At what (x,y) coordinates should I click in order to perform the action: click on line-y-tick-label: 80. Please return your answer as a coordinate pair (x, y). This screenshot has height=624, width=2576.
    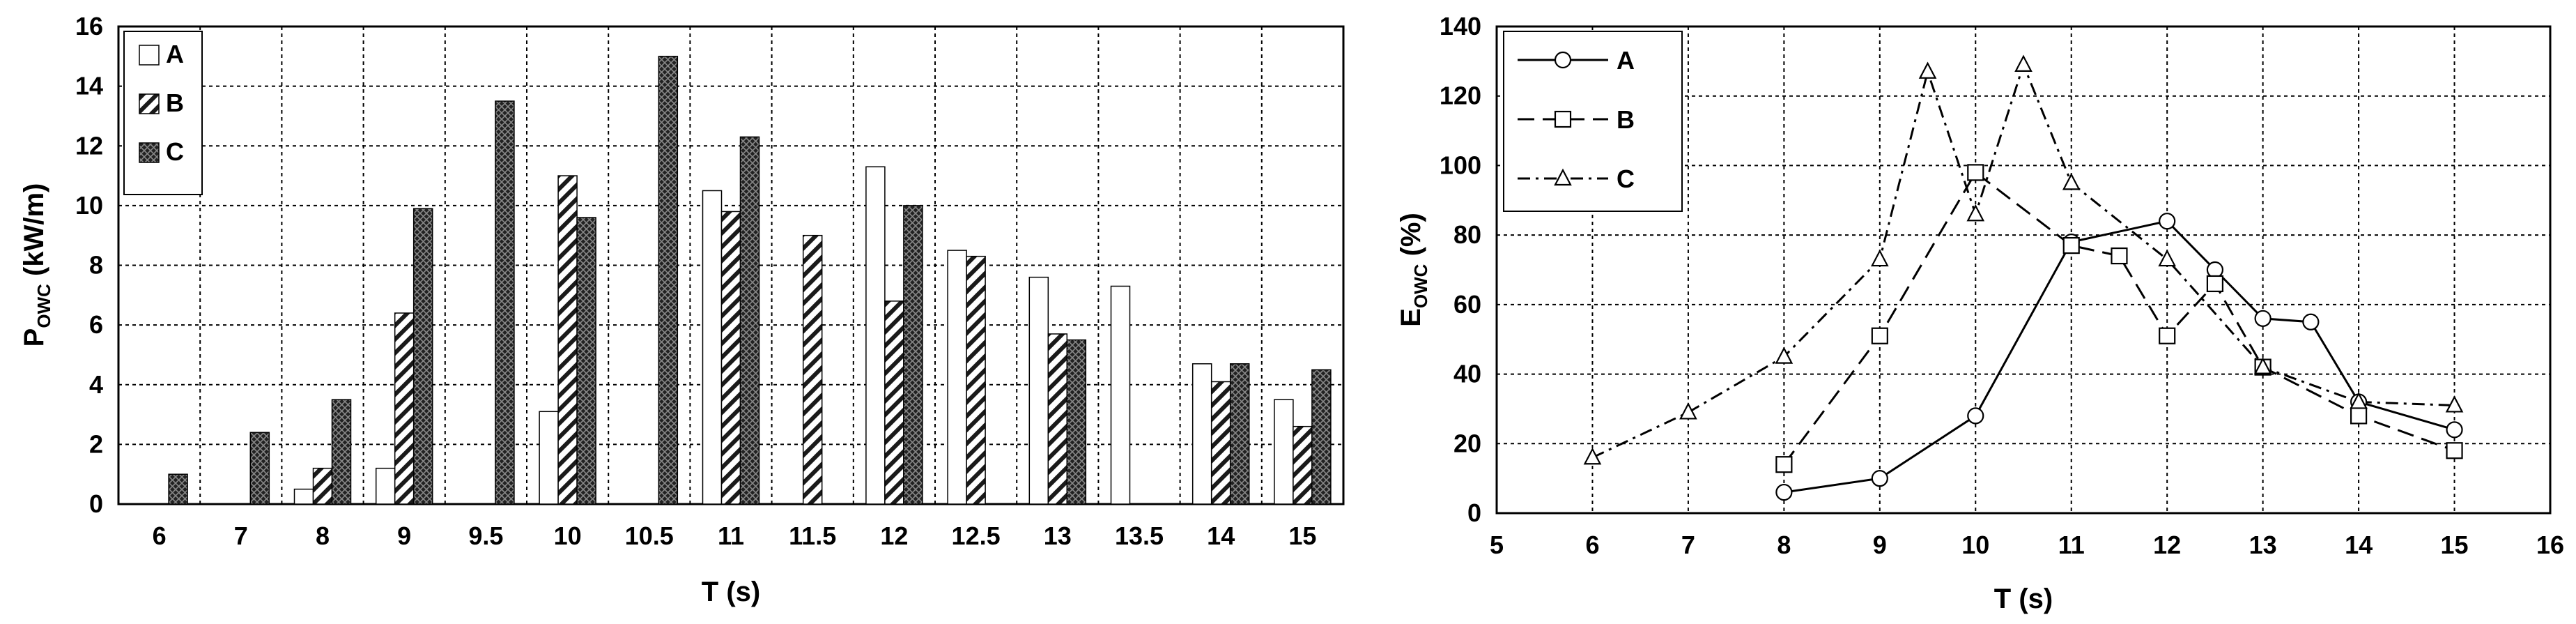
    Looking at the image, I should click on (1467, 235).